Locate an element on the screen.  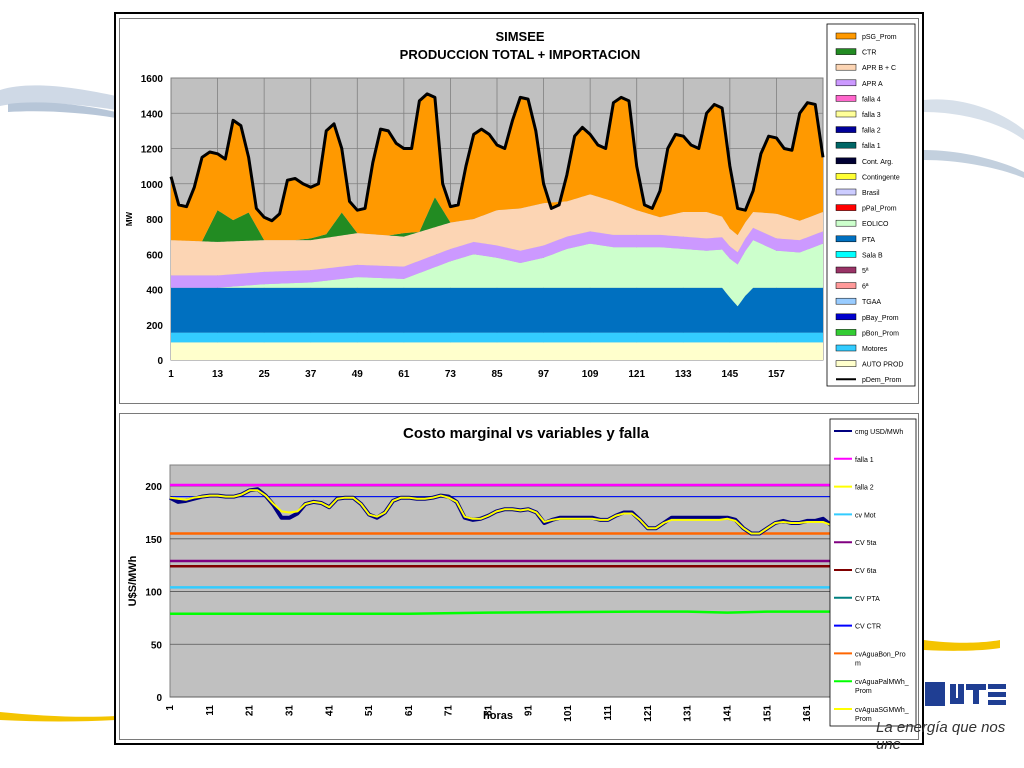
legend-label-line: falla 2 is located at coordinates (864, 488).